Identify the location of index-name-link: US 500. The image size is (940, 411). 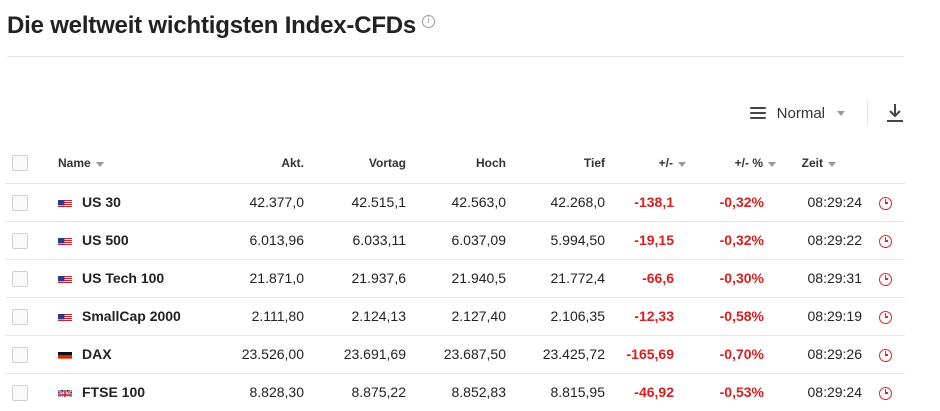
(105, 240).